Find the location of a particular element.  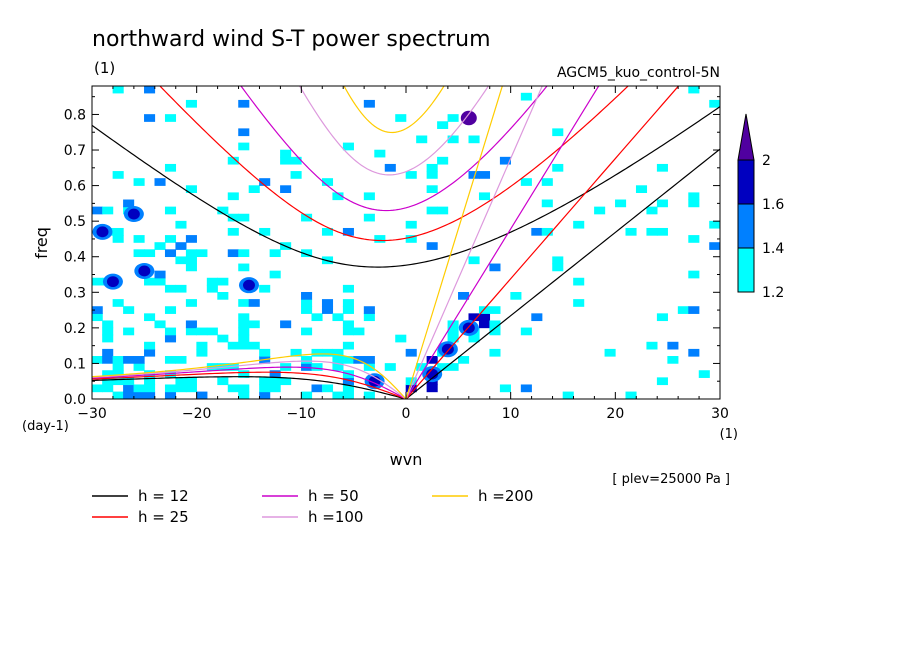

colorbar-label: 1.2 is located at coordinates (773, 293).